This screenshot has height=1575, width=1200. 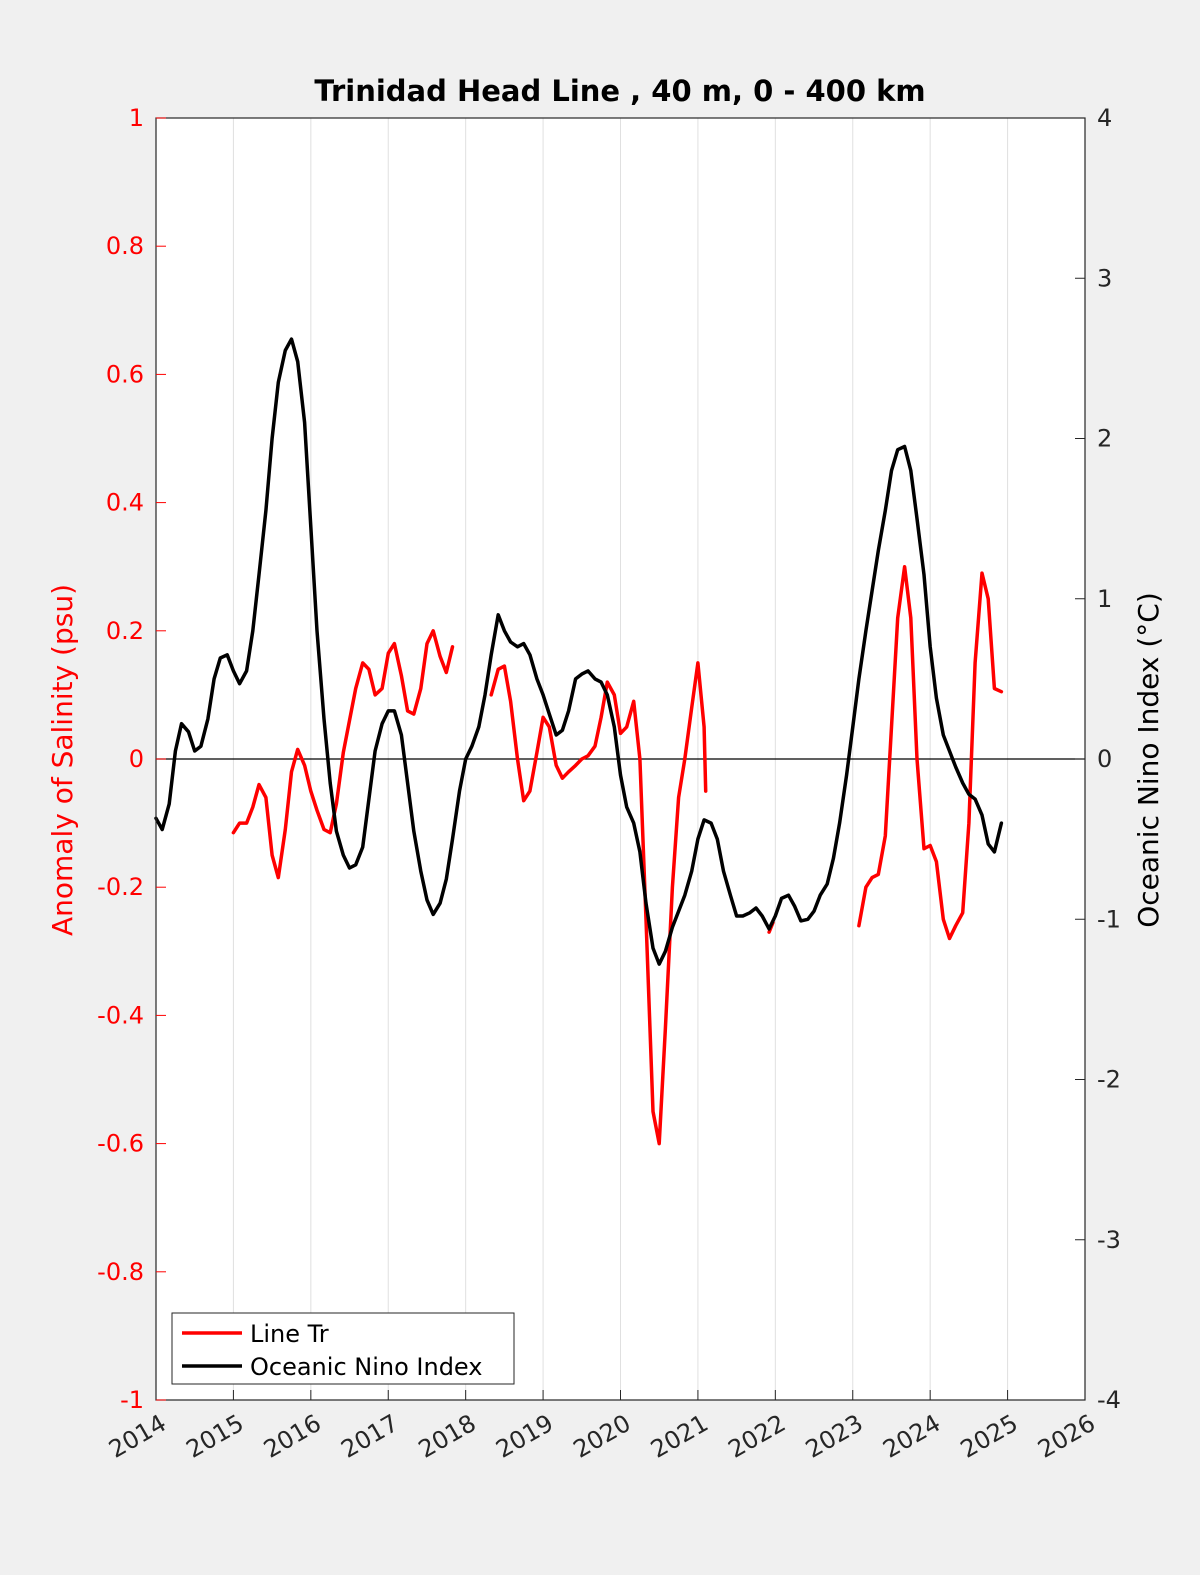 What do you see at coordinates (120, 1272) in the screenshot?
I see `y-left-tick-label: -0.8` at bounding box center [120, 1272].